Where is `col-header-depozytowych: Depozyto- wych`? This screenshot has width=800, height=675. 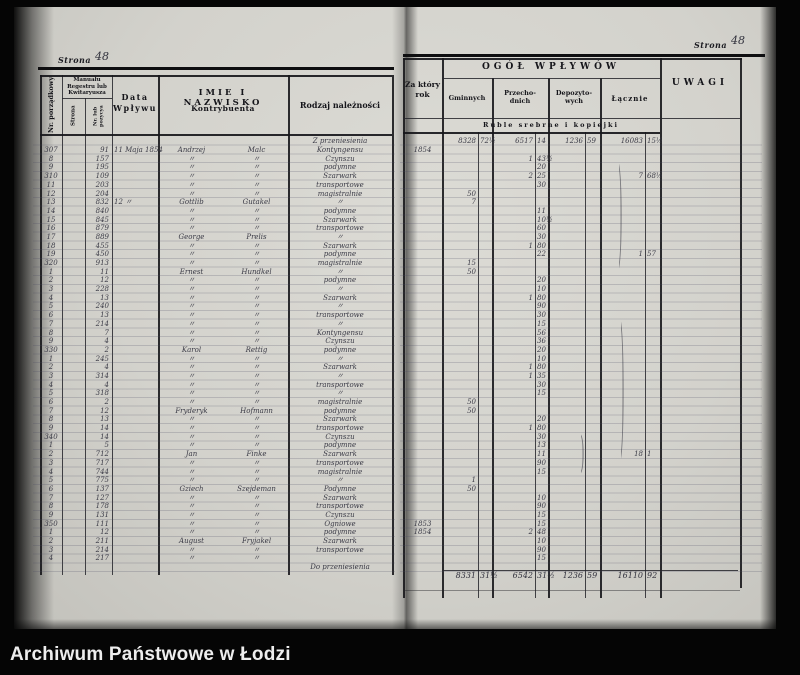
col-header-depozytowych: Depozyto- wych is located at coordinates (574, 97).